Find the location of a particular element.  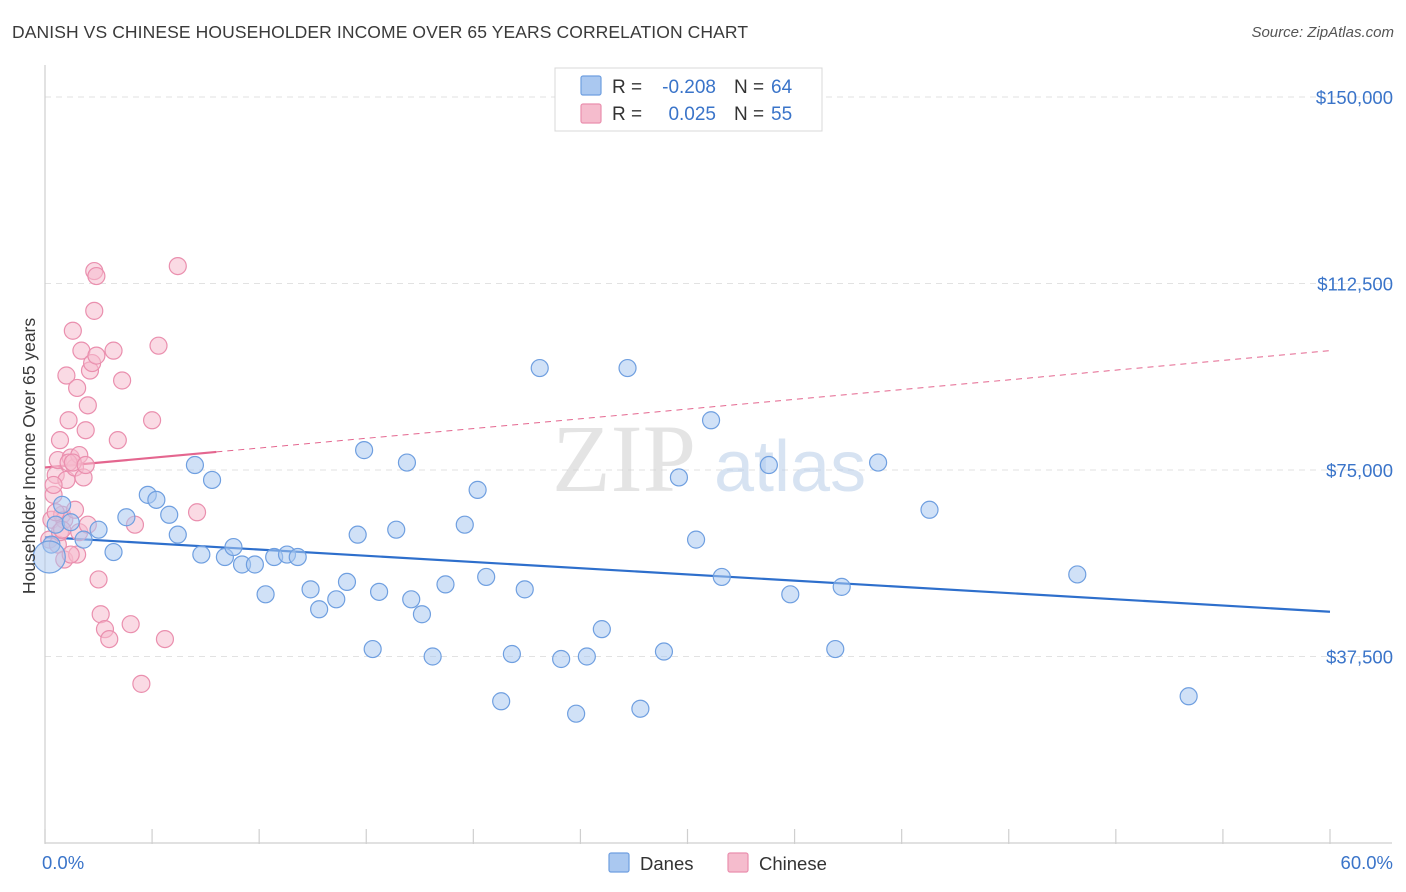

legend-n-value-danes: 64 is located at coordinates (782, 87).